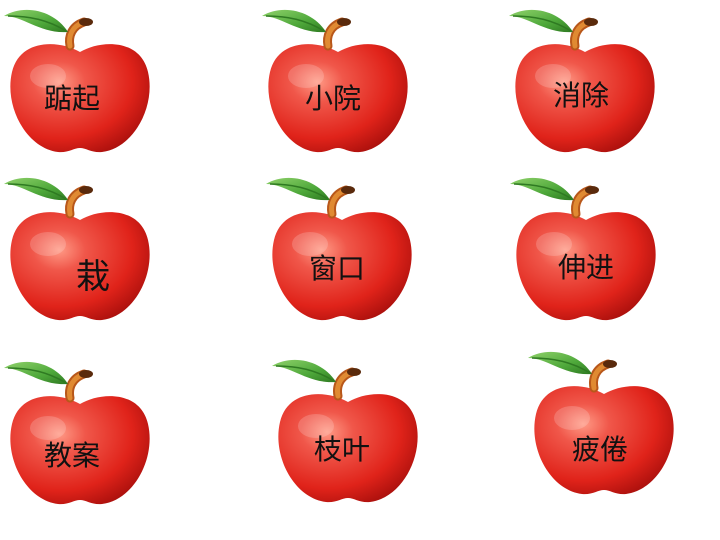 Image resolution: width=720 pixels, height=540 pixels. What do you see at coordinates (600, 449) in the screenshot?
I see `apple-word: 疲倦` at bounding box center [600, 449].